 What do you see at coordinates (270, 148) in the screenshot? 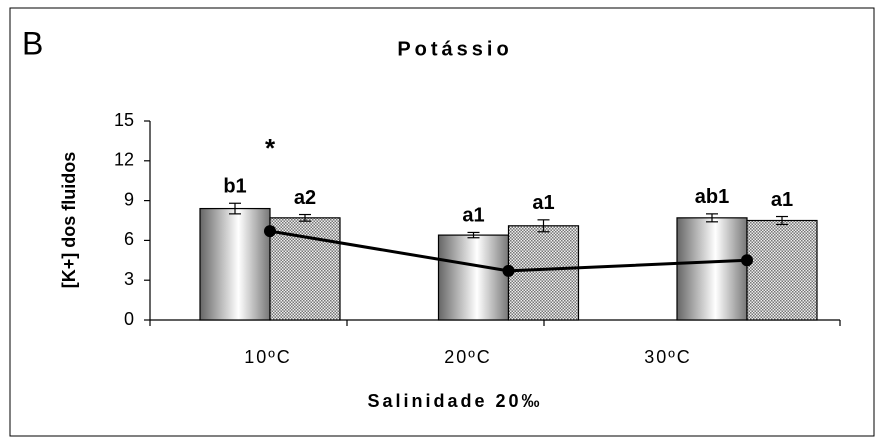
I see `annotation: *` at bounding box center [270, 148].